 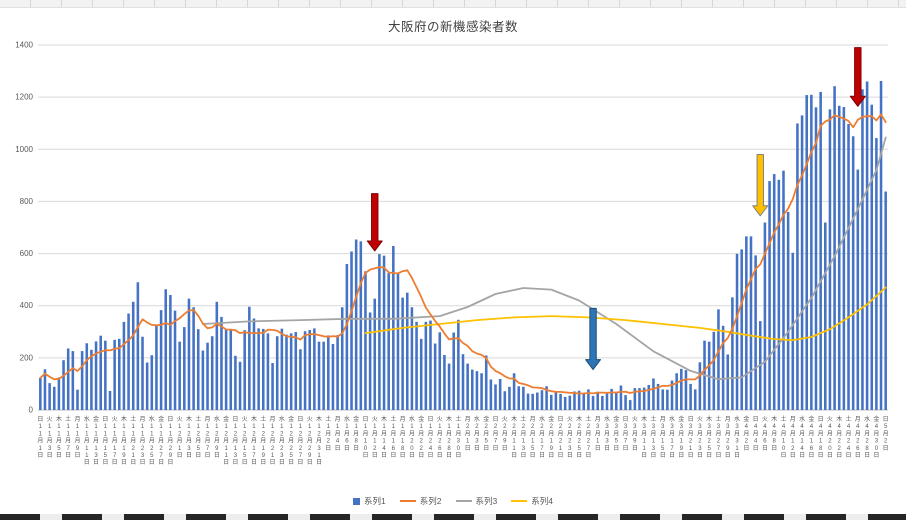 I want to click on legend-marker-line-icon, so click(x=519, y=501).